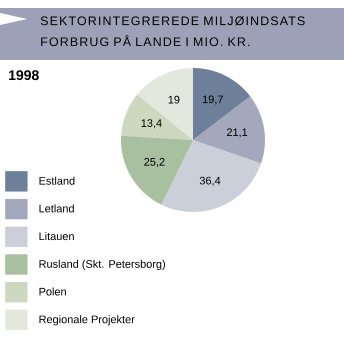 The height and width of the screenshot is (343, 344). Describe the element at coordinates (57, 180) in the screenshot. I see `legend-label: Estland` at that location.